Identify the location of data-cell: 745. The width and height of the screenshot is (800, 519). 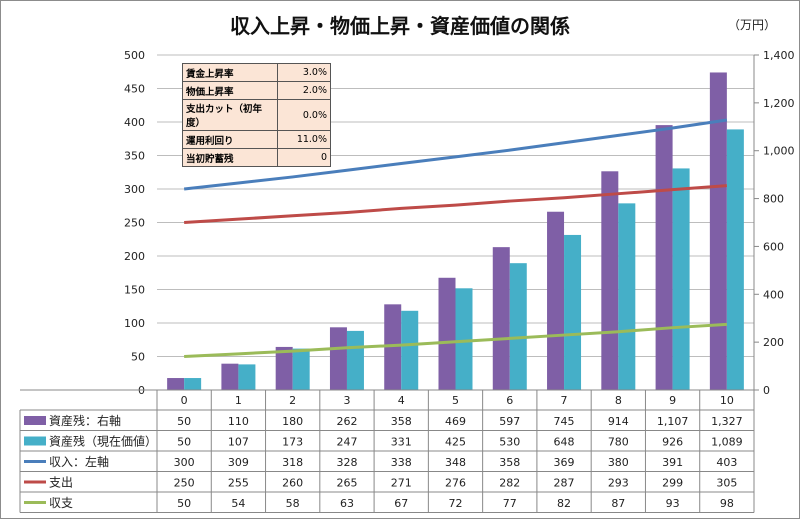
(564, 421).